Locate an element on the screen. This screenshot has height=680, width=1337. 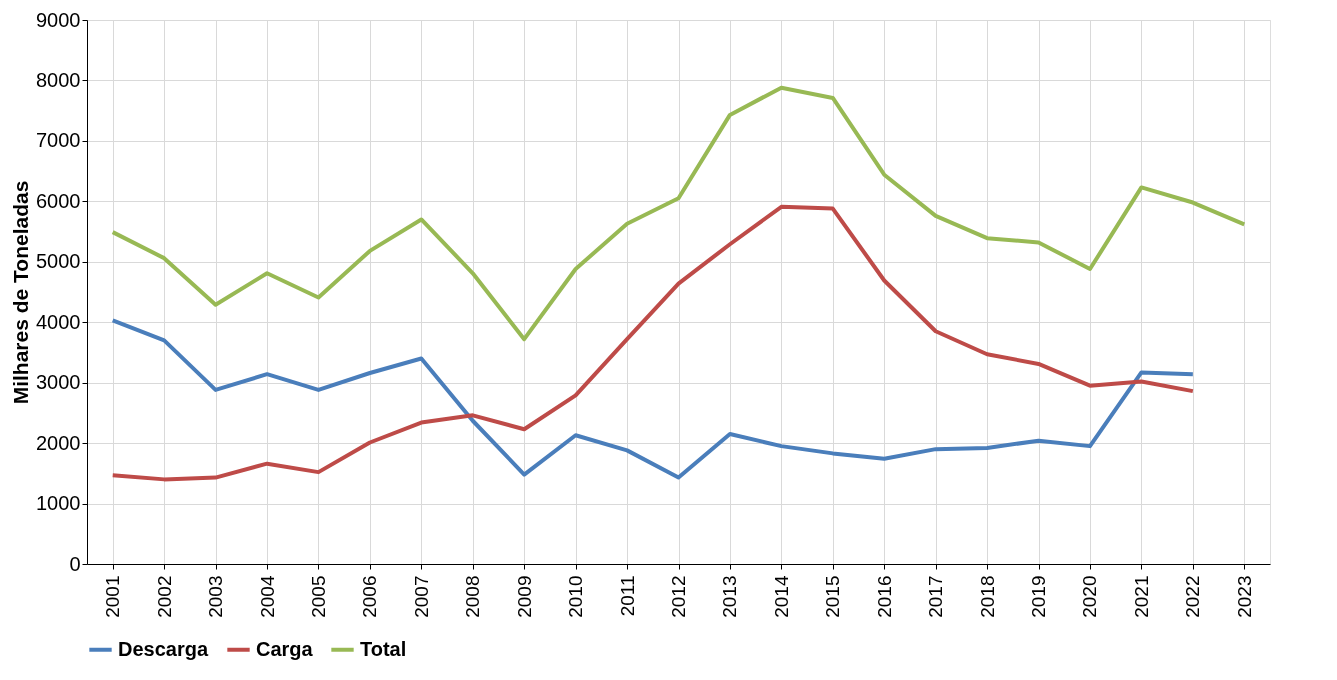
x-tick-label: 2006 is located at coordinates (370, 596).